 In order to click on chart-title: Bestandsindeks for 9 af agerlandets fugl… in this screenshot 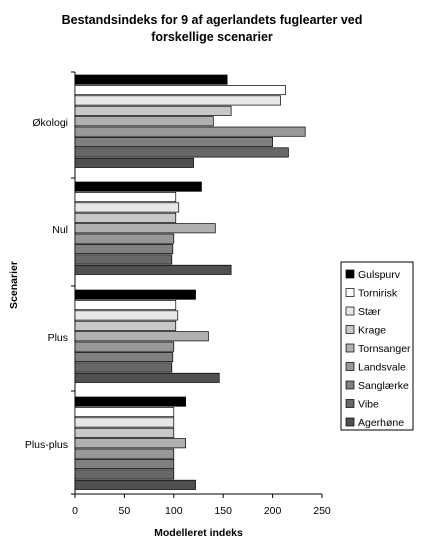, I will do `click(212, 29)`.